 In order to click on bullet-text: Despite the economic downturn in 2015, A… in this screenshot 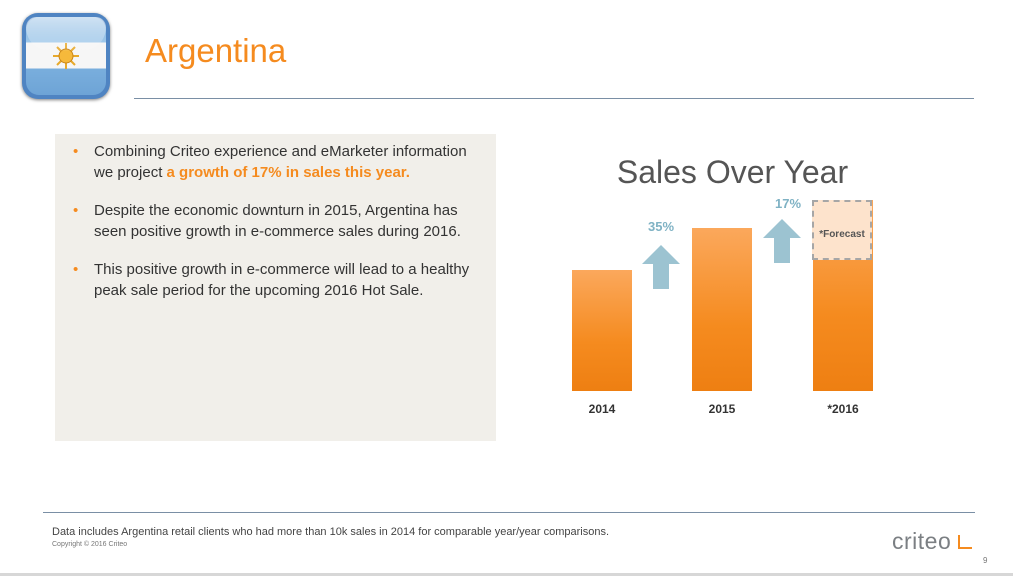, I will do `click(277, 221)`.